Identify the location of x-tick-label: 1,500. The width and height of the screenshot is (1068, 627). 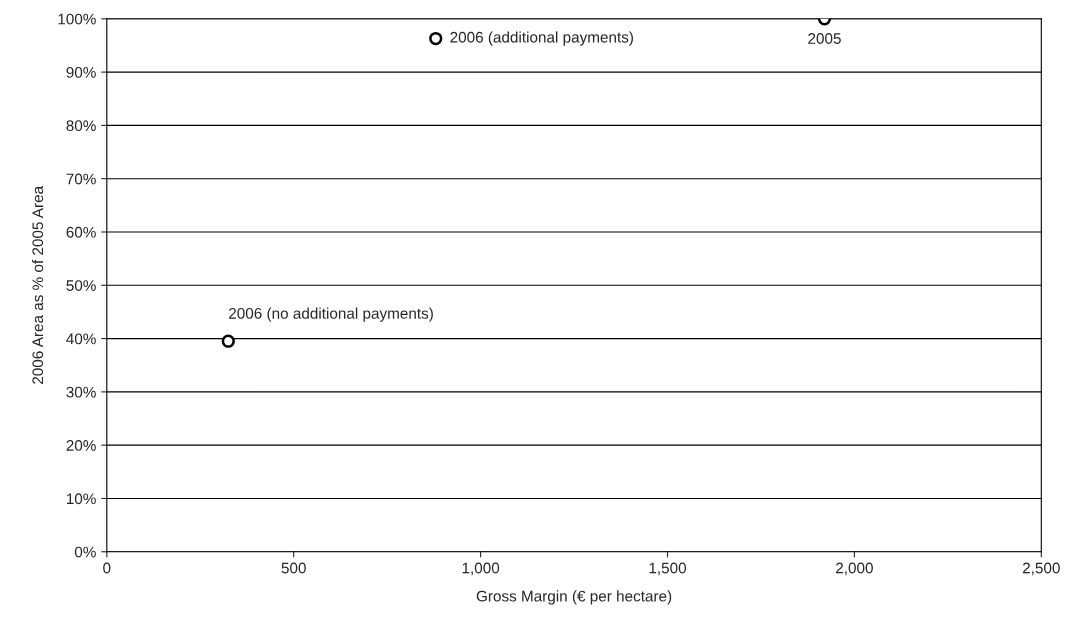
(668, 569).